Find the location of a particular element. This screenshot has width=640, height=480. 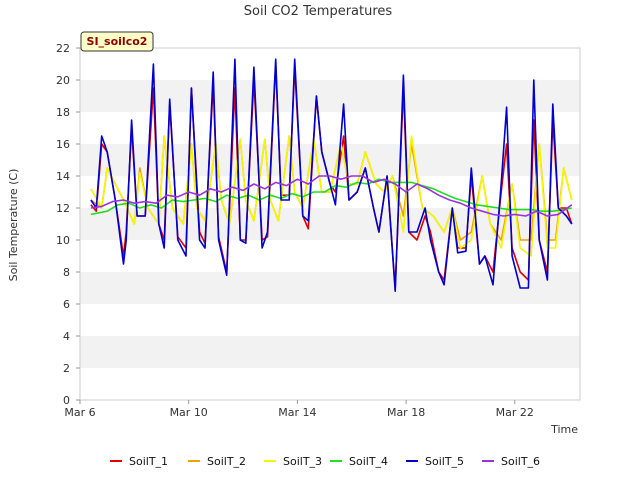

x-tick-label: Mar 10 is located at coordinates (189, 412).